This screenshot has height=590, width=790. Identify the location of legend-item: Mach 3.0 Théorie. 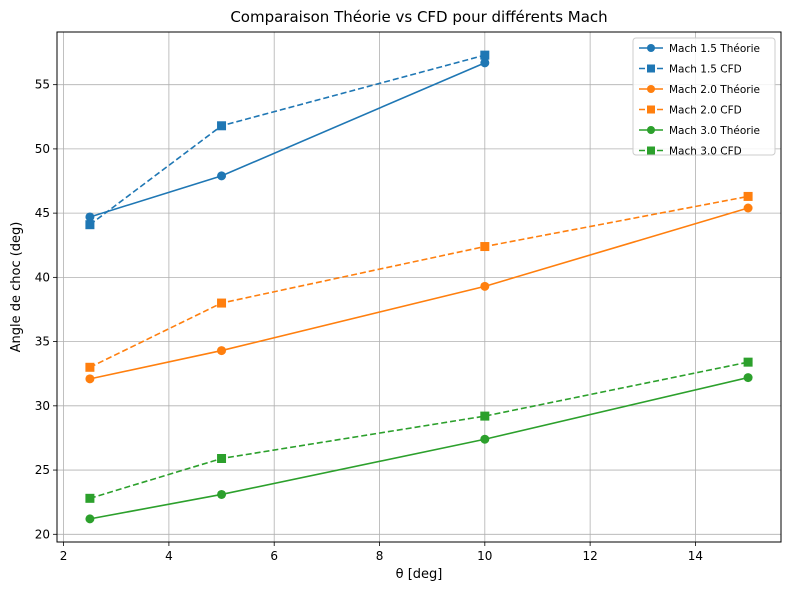
(699, 131).